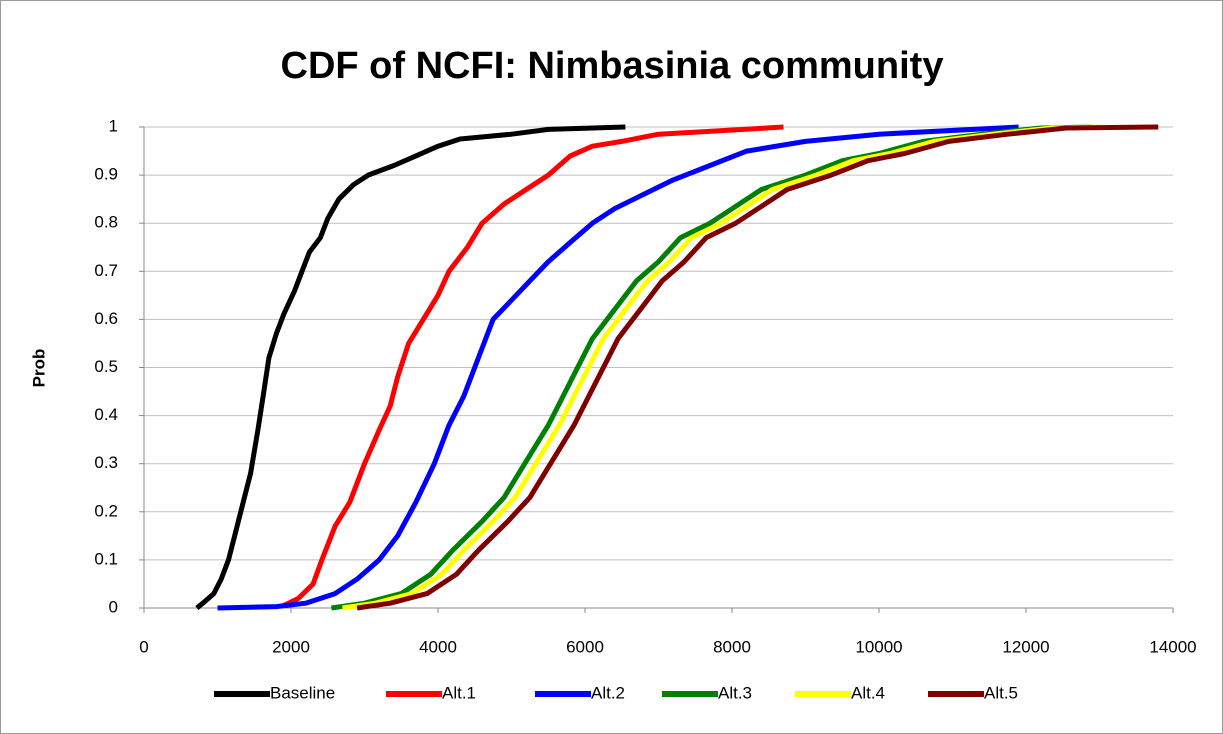  What do you see at coordinates (113, 606) in the screenshot?
I see `y-tick-label: 0` at bounding box center [113, 606].